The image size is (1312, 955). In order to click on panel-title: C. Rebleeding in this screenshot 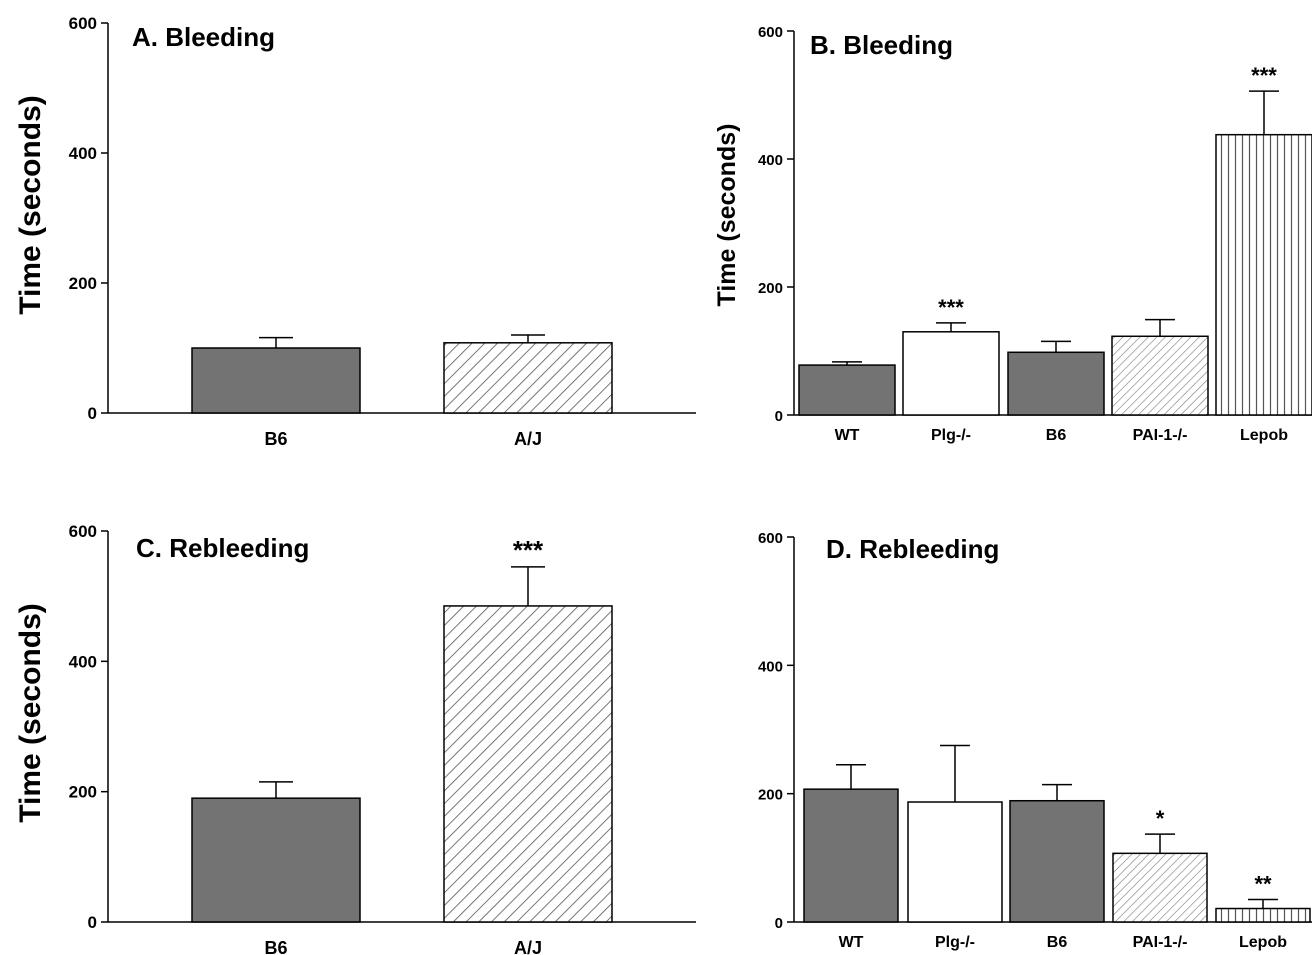, I will do `click(222, 548)`.